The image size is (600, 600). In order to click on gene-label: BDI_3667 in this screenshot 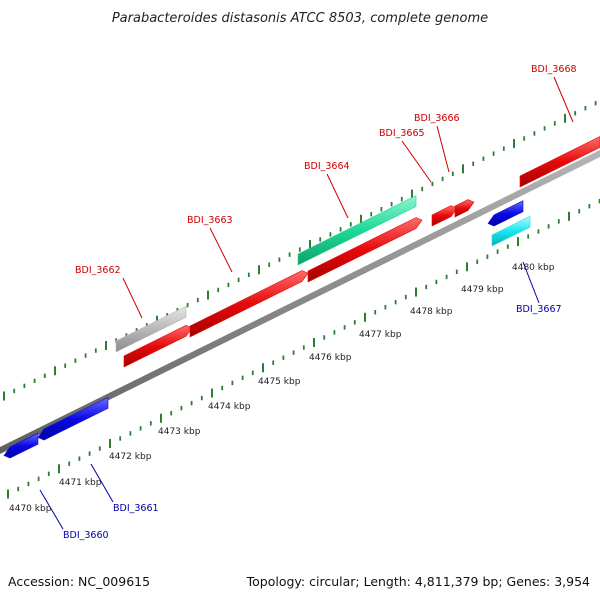, I will do `click(539, 309)`.